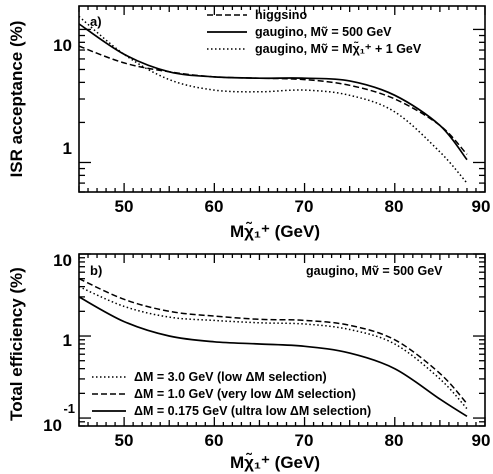 This screenshot has height=474, width=493. What do you see at coordinates (69, 408) in the screenshot?
I see `panel-b-y-tick-label-exponent: -1` at bounding box center [69, 408].